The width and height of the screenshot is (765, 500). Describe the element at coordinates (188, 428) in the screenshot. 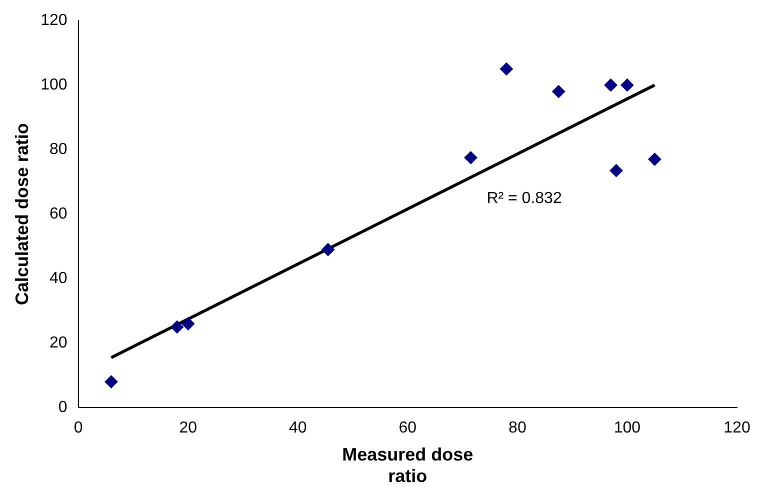

I see `x-tick-label: 20` at that location.